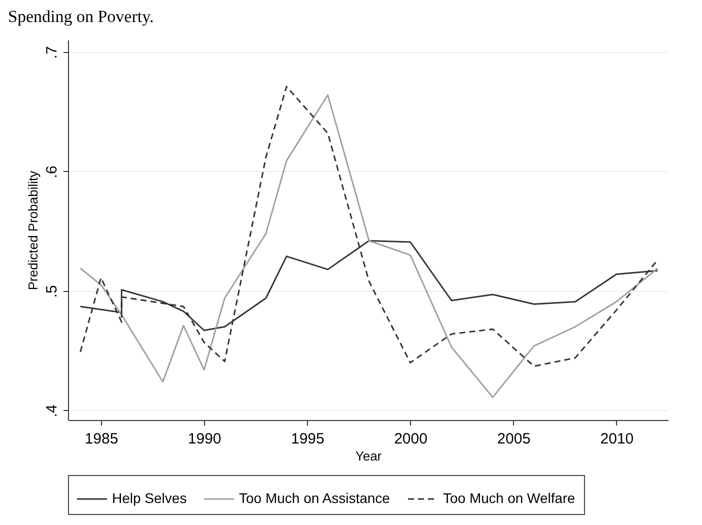 Image resolution: width=702 pixels, height=525 pixels. I want to click on y-tick-label: .4, so click(52, 411).